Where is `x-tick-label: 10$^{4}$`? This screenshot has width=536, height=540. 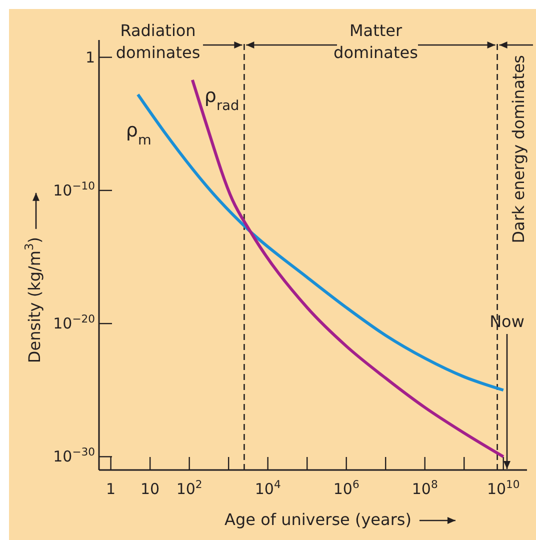
x-tick-label: 10$^{4}$ is located at coordinates (267, 488).